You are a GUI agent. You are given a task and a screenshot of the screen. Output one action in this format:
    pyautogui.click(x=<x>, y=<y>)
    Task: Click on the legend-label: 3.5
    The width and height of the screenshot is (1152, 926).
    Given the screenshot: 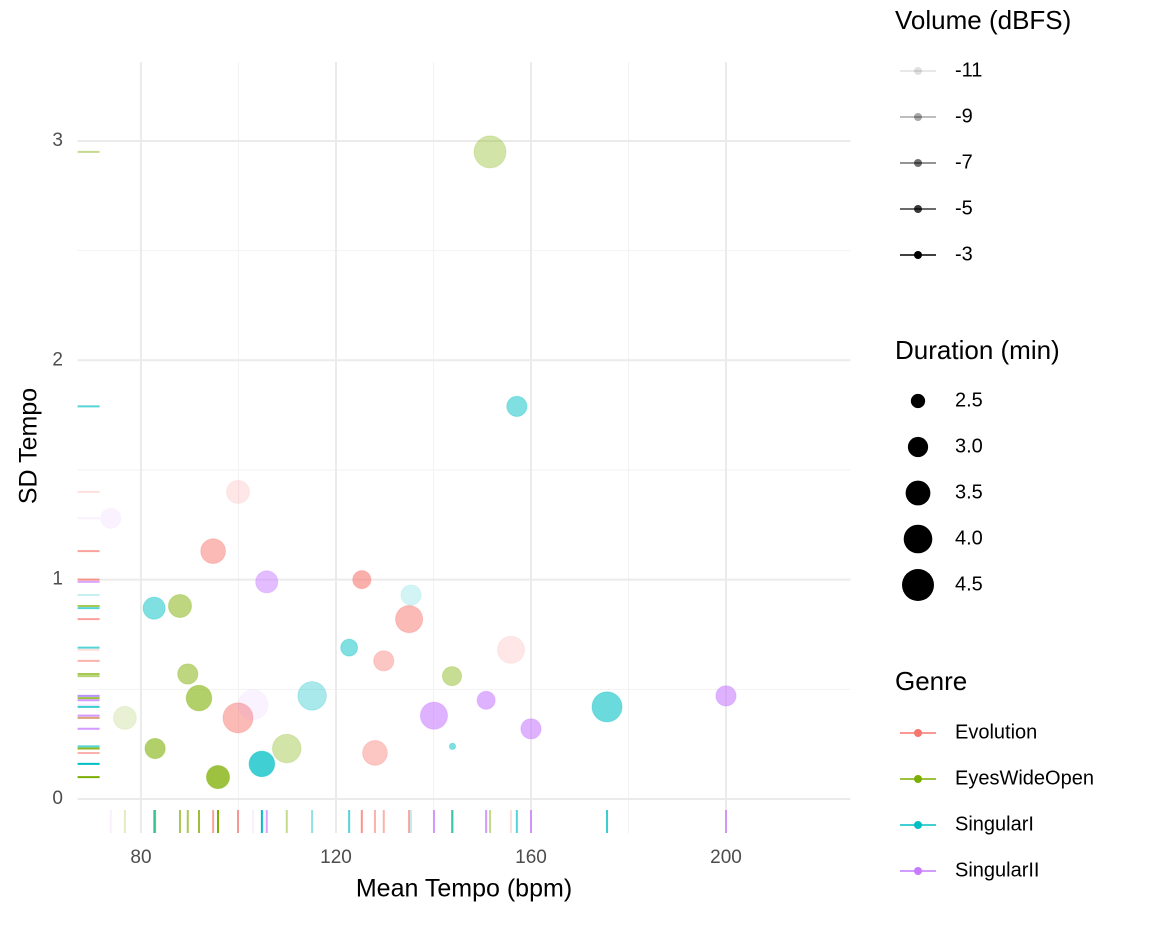 What is the action you would take?
    pyautogui.click(x=969, y=492)
    